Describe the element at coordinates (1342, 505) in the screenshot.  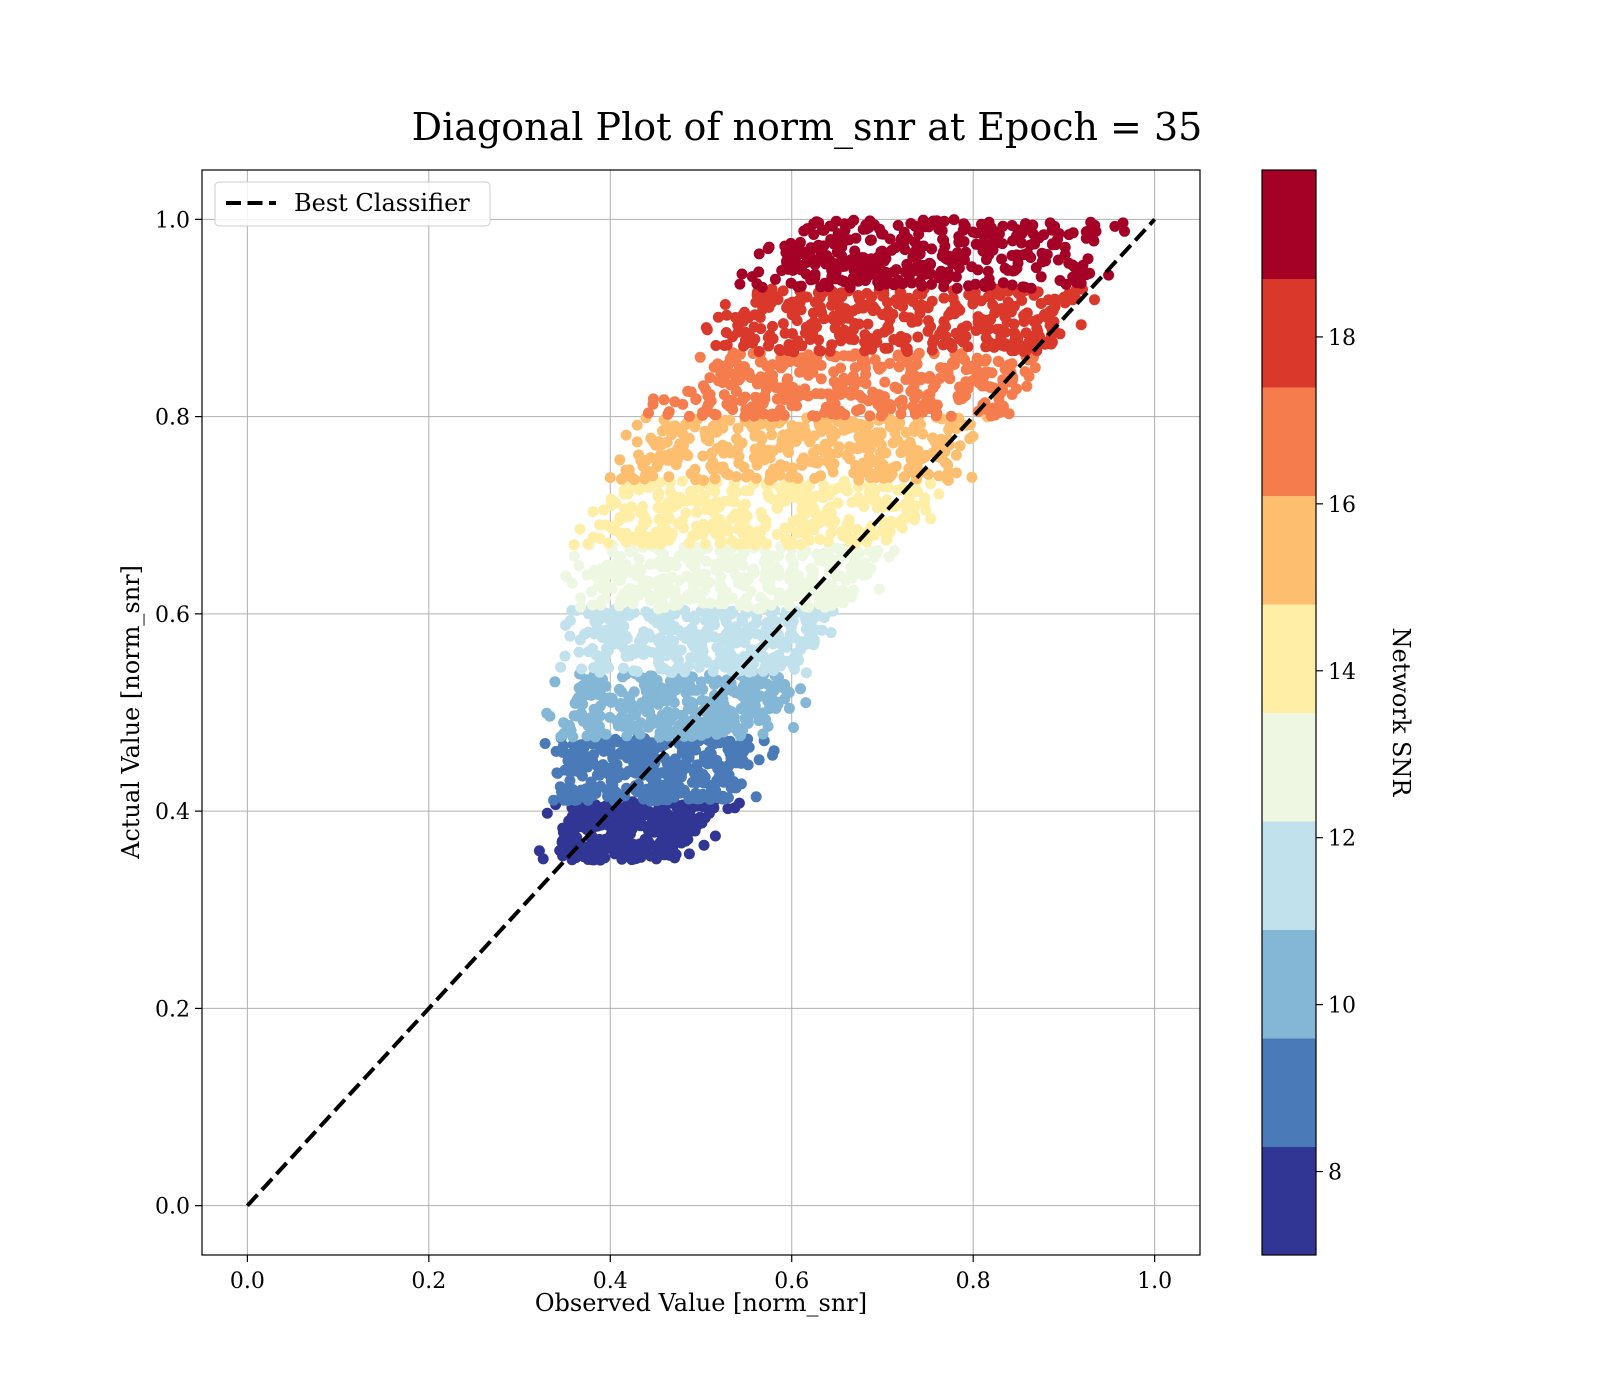
I see `colorbar-tick-label: 16` at that location.